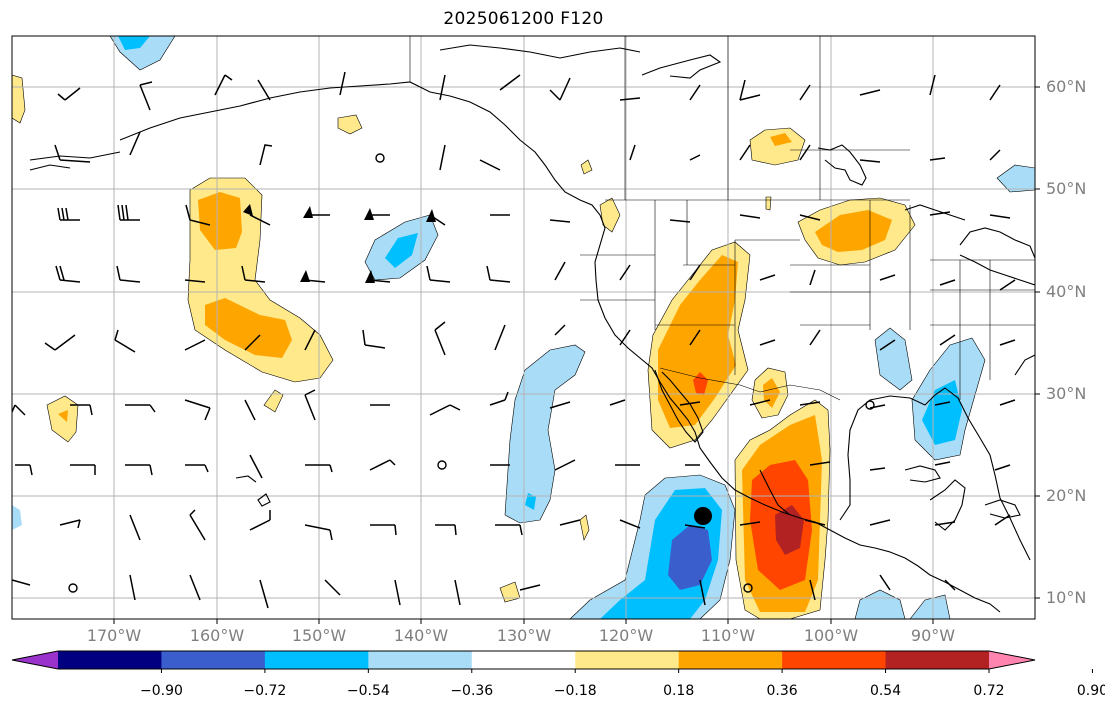 Image resolution: width=1105 pixels, height=712 pixels. I want to click on lon-label-160w: 160°W, so click(217, 635).